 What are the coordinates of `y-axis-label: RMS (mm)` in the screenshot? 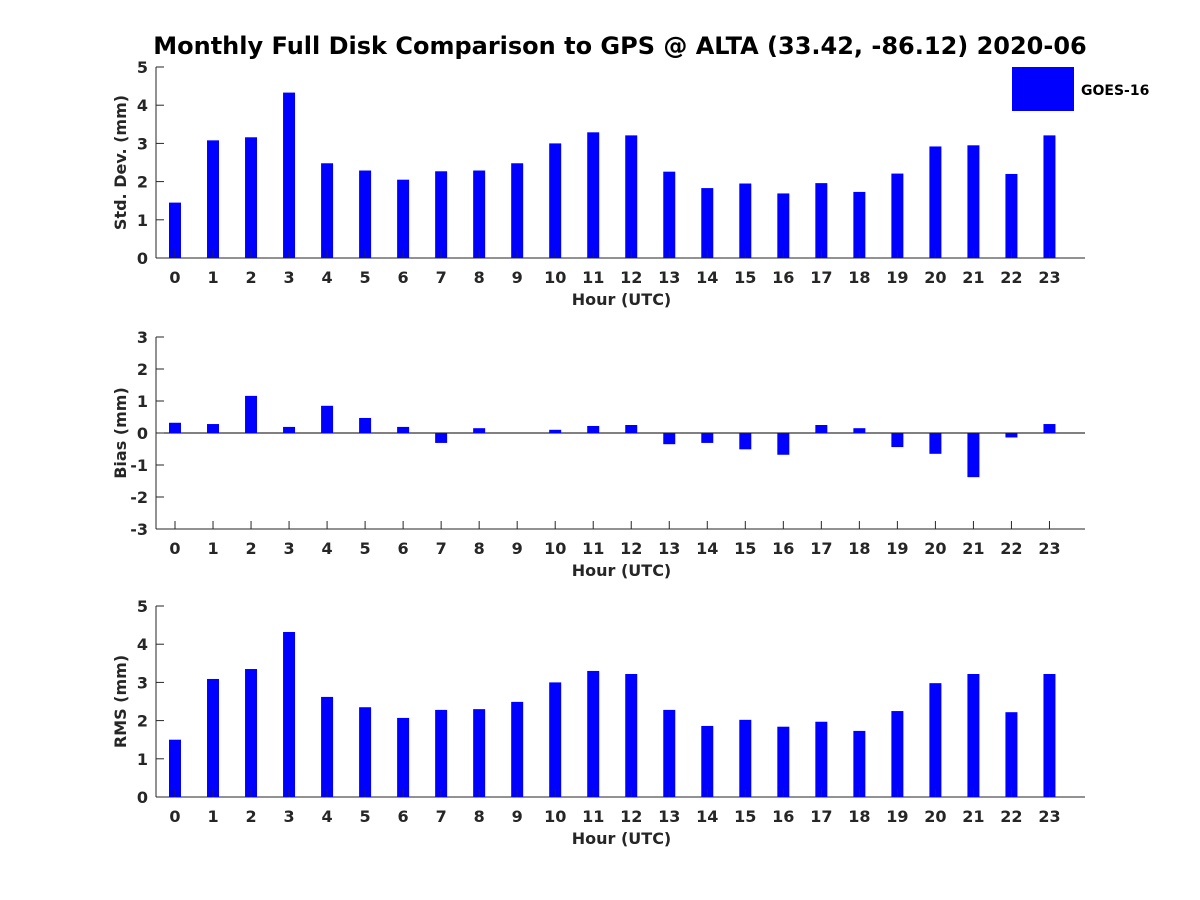 It's located at (120, 701).